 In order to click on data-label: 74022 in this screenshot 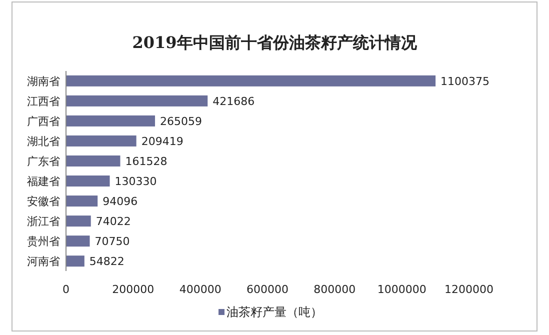, I will do `click(113, 221)`.